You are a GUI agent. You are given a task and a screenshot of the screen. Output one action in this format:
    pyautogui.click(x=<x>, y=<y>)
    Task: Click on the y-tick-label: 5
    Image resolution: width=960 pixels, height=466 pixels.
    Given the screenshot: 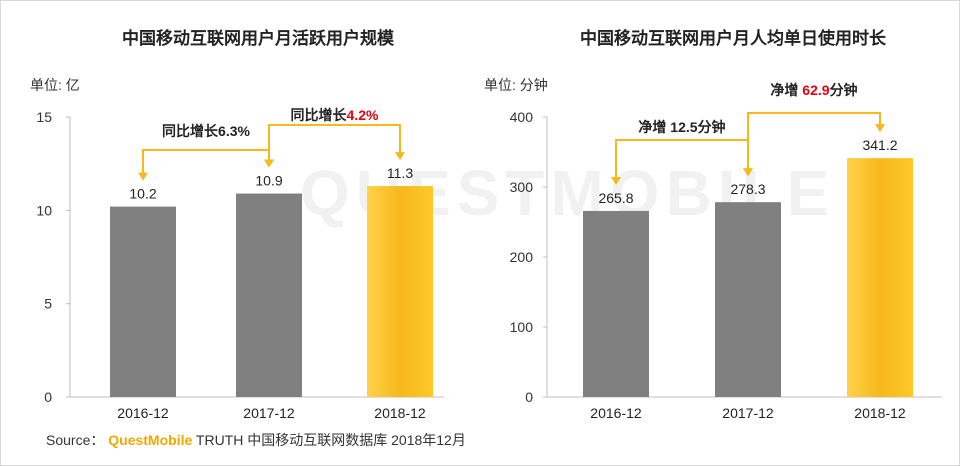 What is the action you would take?
    pyautogui.click(x=48, y=304)
    